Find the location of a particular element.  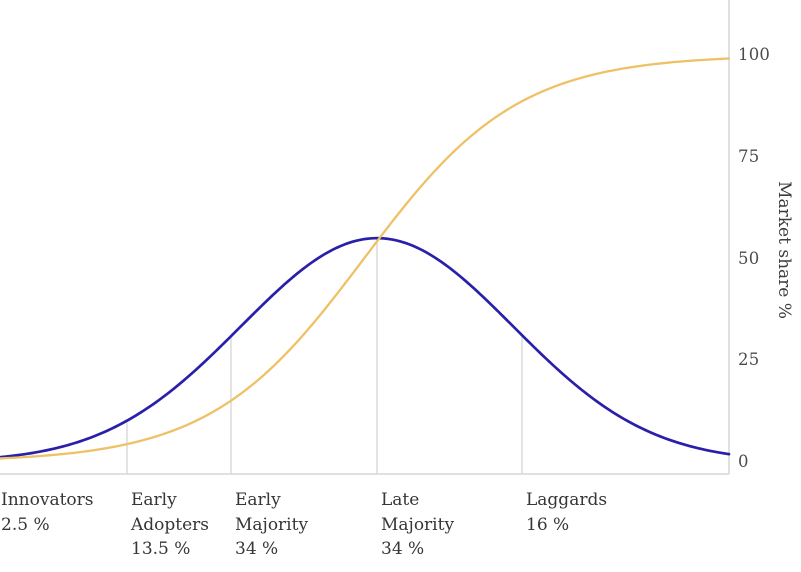

y-tick-label-75: 75 is located at coordinates (749, 156).